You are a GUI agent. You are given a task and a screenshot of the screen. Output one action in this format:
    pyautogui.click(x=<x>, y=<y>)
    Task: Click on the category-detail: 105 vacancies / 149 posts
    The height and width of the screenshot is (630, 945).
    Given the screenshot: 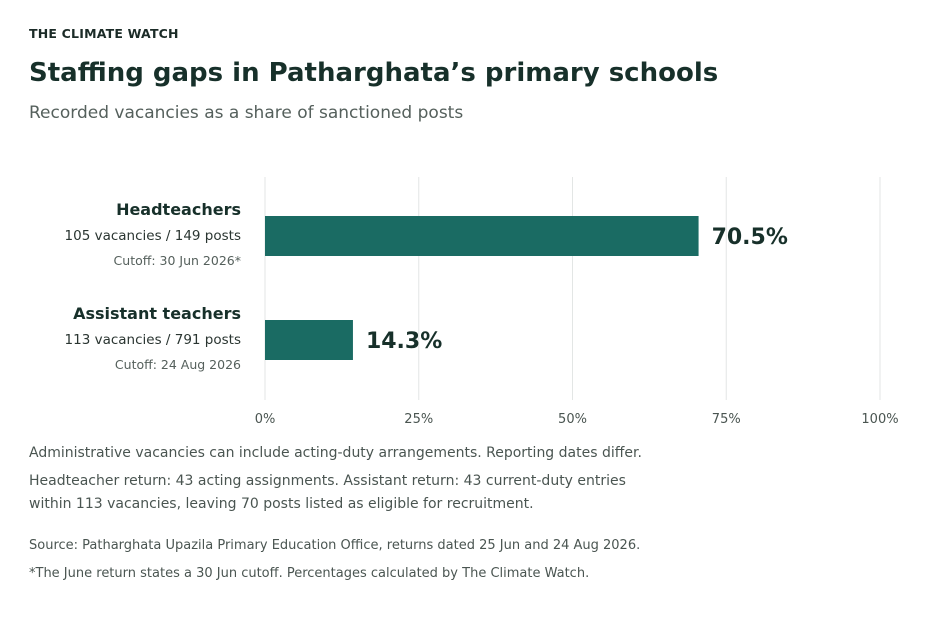 What is the action you would take?
    pyautogui.click(x=153, y=236)
    